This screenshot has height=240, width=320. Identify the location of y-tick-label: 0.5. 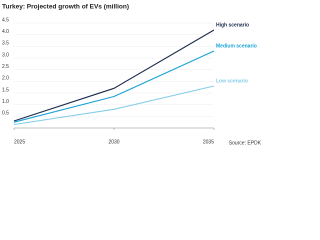
(5, 114).